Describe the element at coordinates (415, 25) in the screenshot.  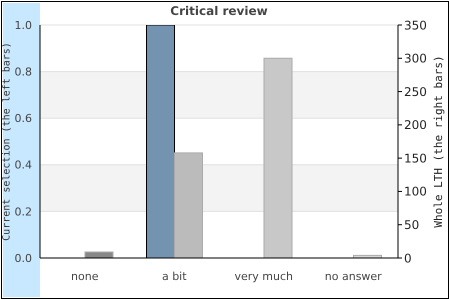
I see `y2-tick-label: 350` at that location.